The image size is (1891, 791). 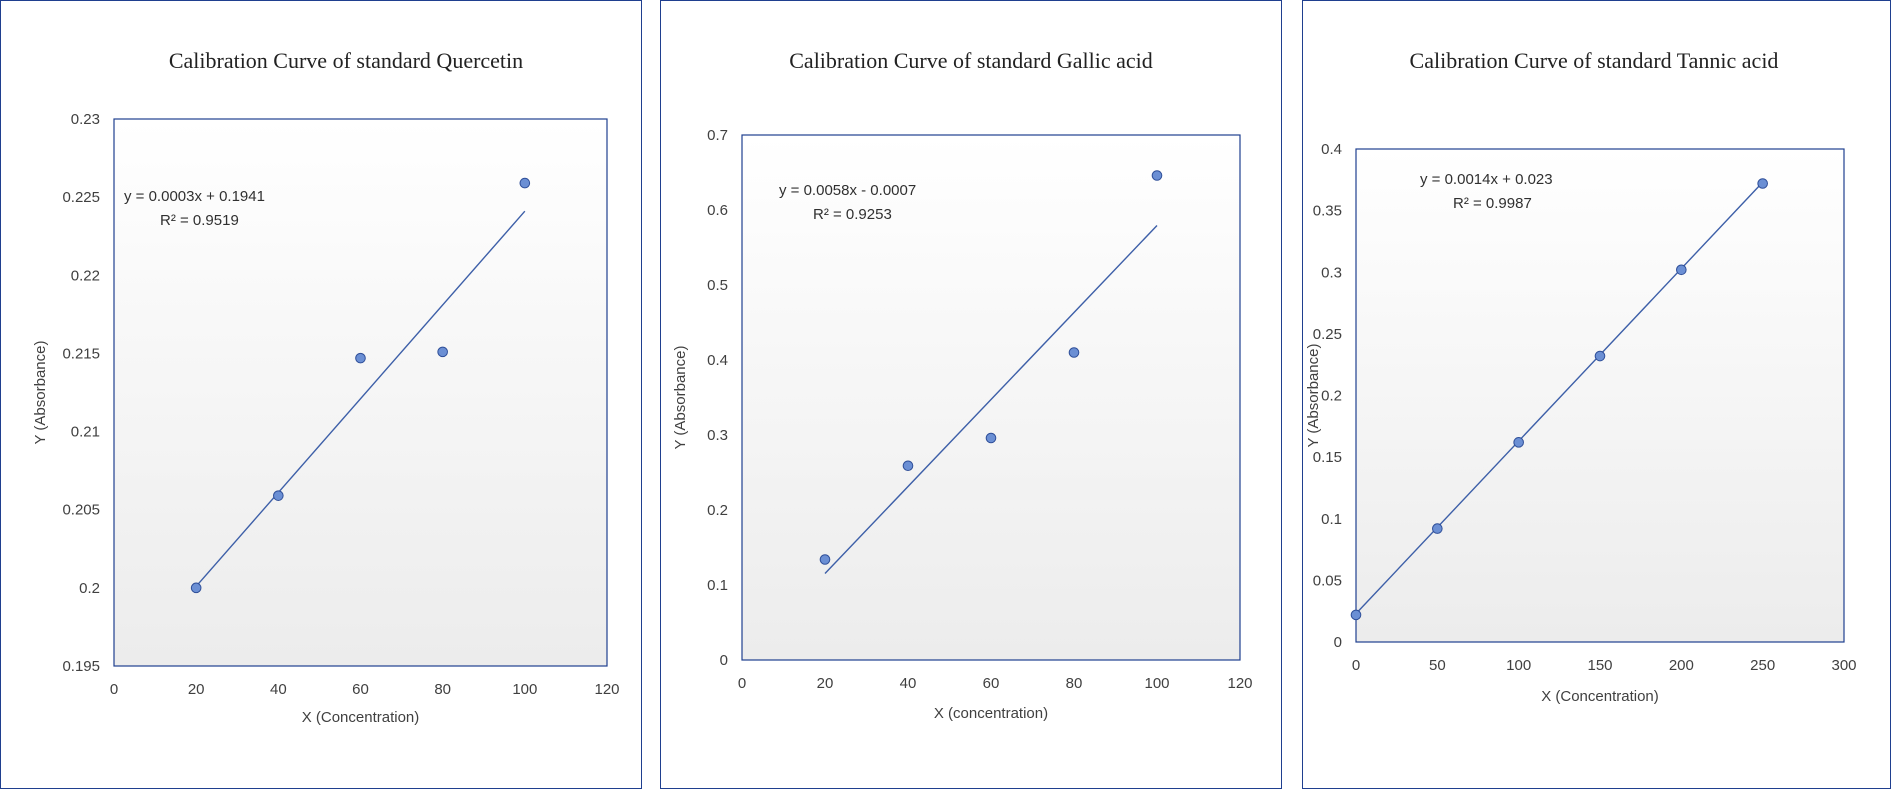 I want to click on x-axis-label: X (concentration), so click(x=991, y=713).